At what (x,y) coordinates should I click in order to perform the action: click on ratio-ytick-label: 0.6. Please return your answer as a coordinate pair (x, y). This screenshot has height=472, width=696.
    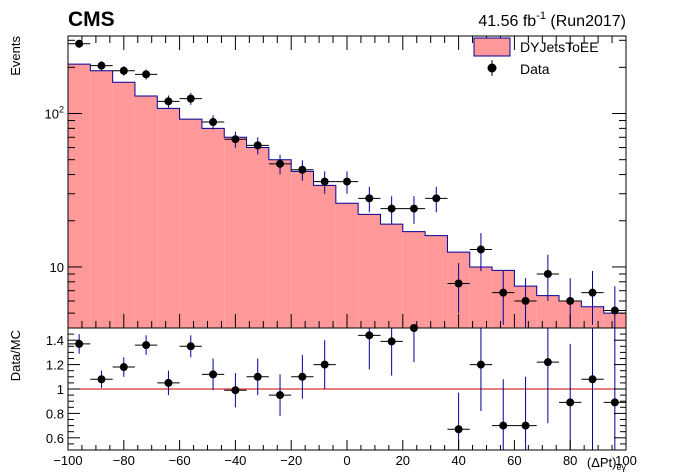
    Looking at the image, I should click on (55, 438).